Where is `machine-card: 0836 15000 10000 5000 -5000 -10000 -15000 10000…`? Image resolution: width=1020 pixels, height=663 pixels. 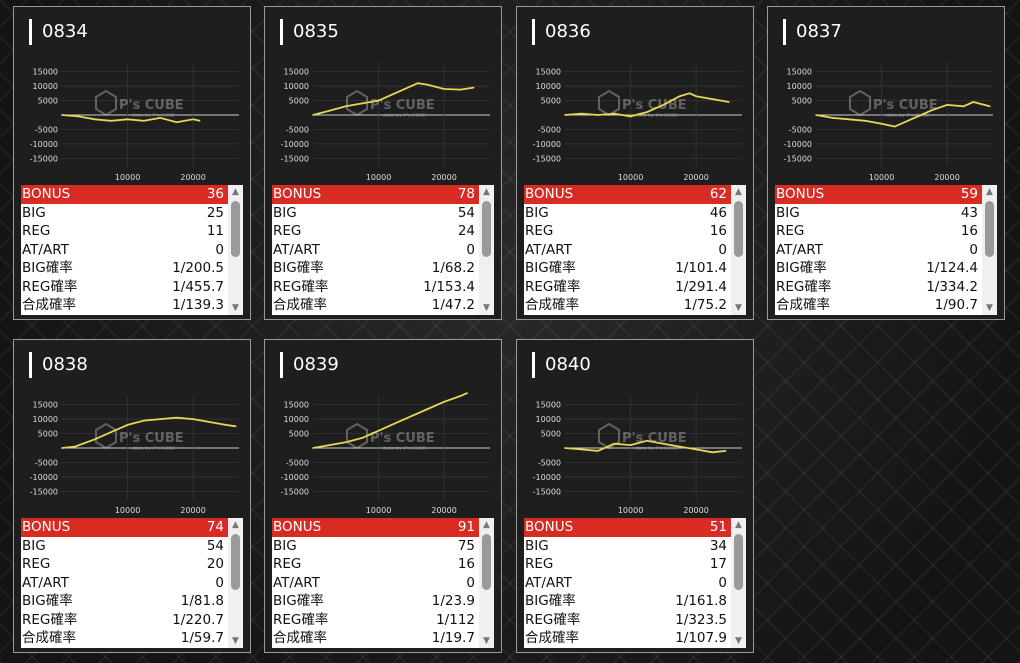 machine-card: 0836 15000 10000 5000 -5000 -10000 -15000 10000… is located at coordinates (635, 163).